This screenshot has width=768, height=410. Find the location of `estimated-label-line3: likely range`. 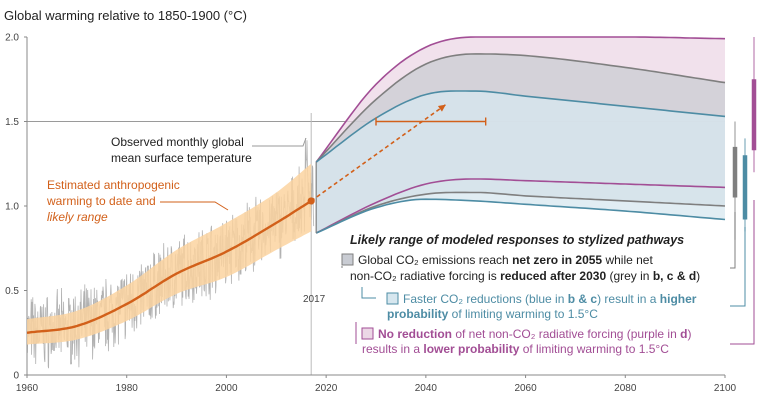

estimated-label-line3: likely range is located at coordinates (77, 217).